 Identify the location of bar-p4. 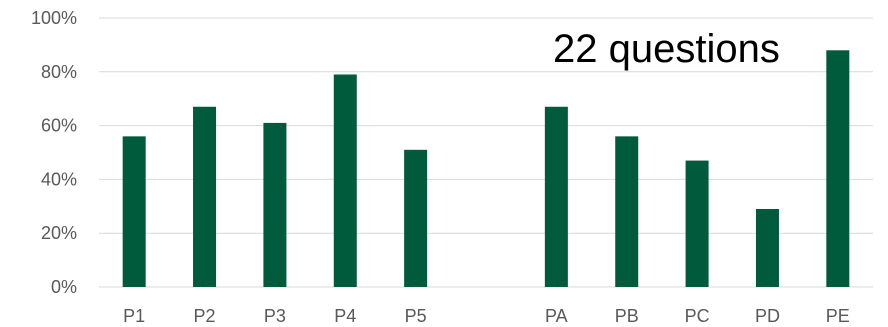
(345, 181).